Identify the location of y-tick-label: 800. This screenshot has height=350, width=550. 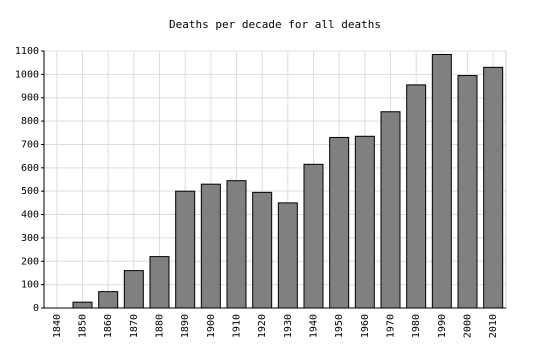
(30, 121).